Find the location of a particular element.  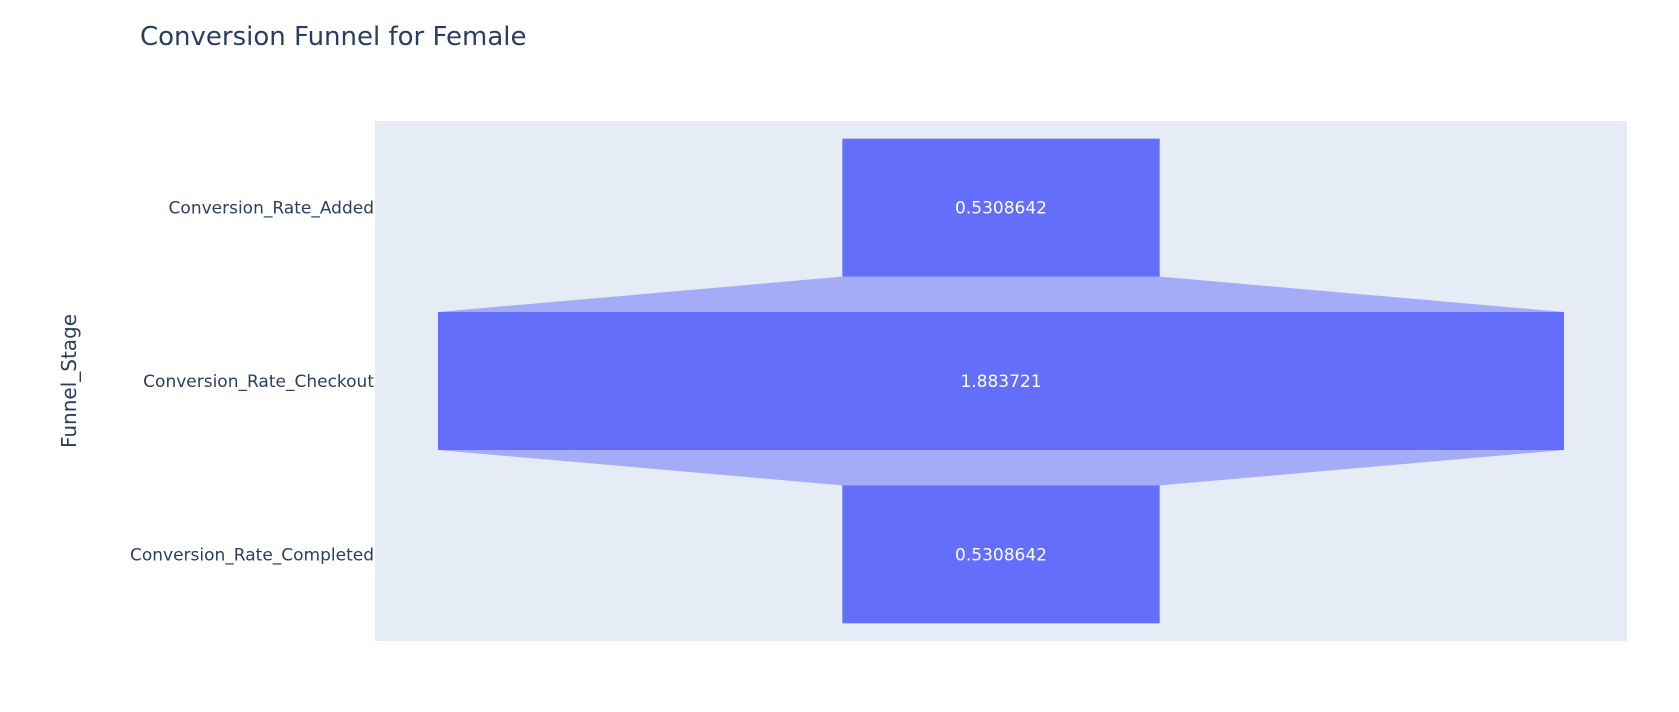

chart-title: Conversion Funnel for Female is located at coordinates (333, 37).